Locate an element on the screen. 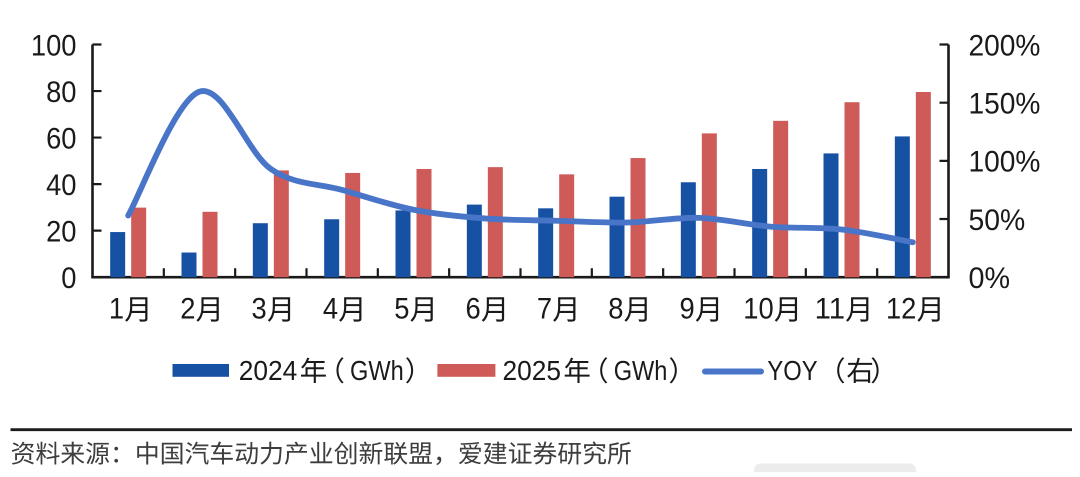  svg-text: 20 is located at coordinates (61, 231).